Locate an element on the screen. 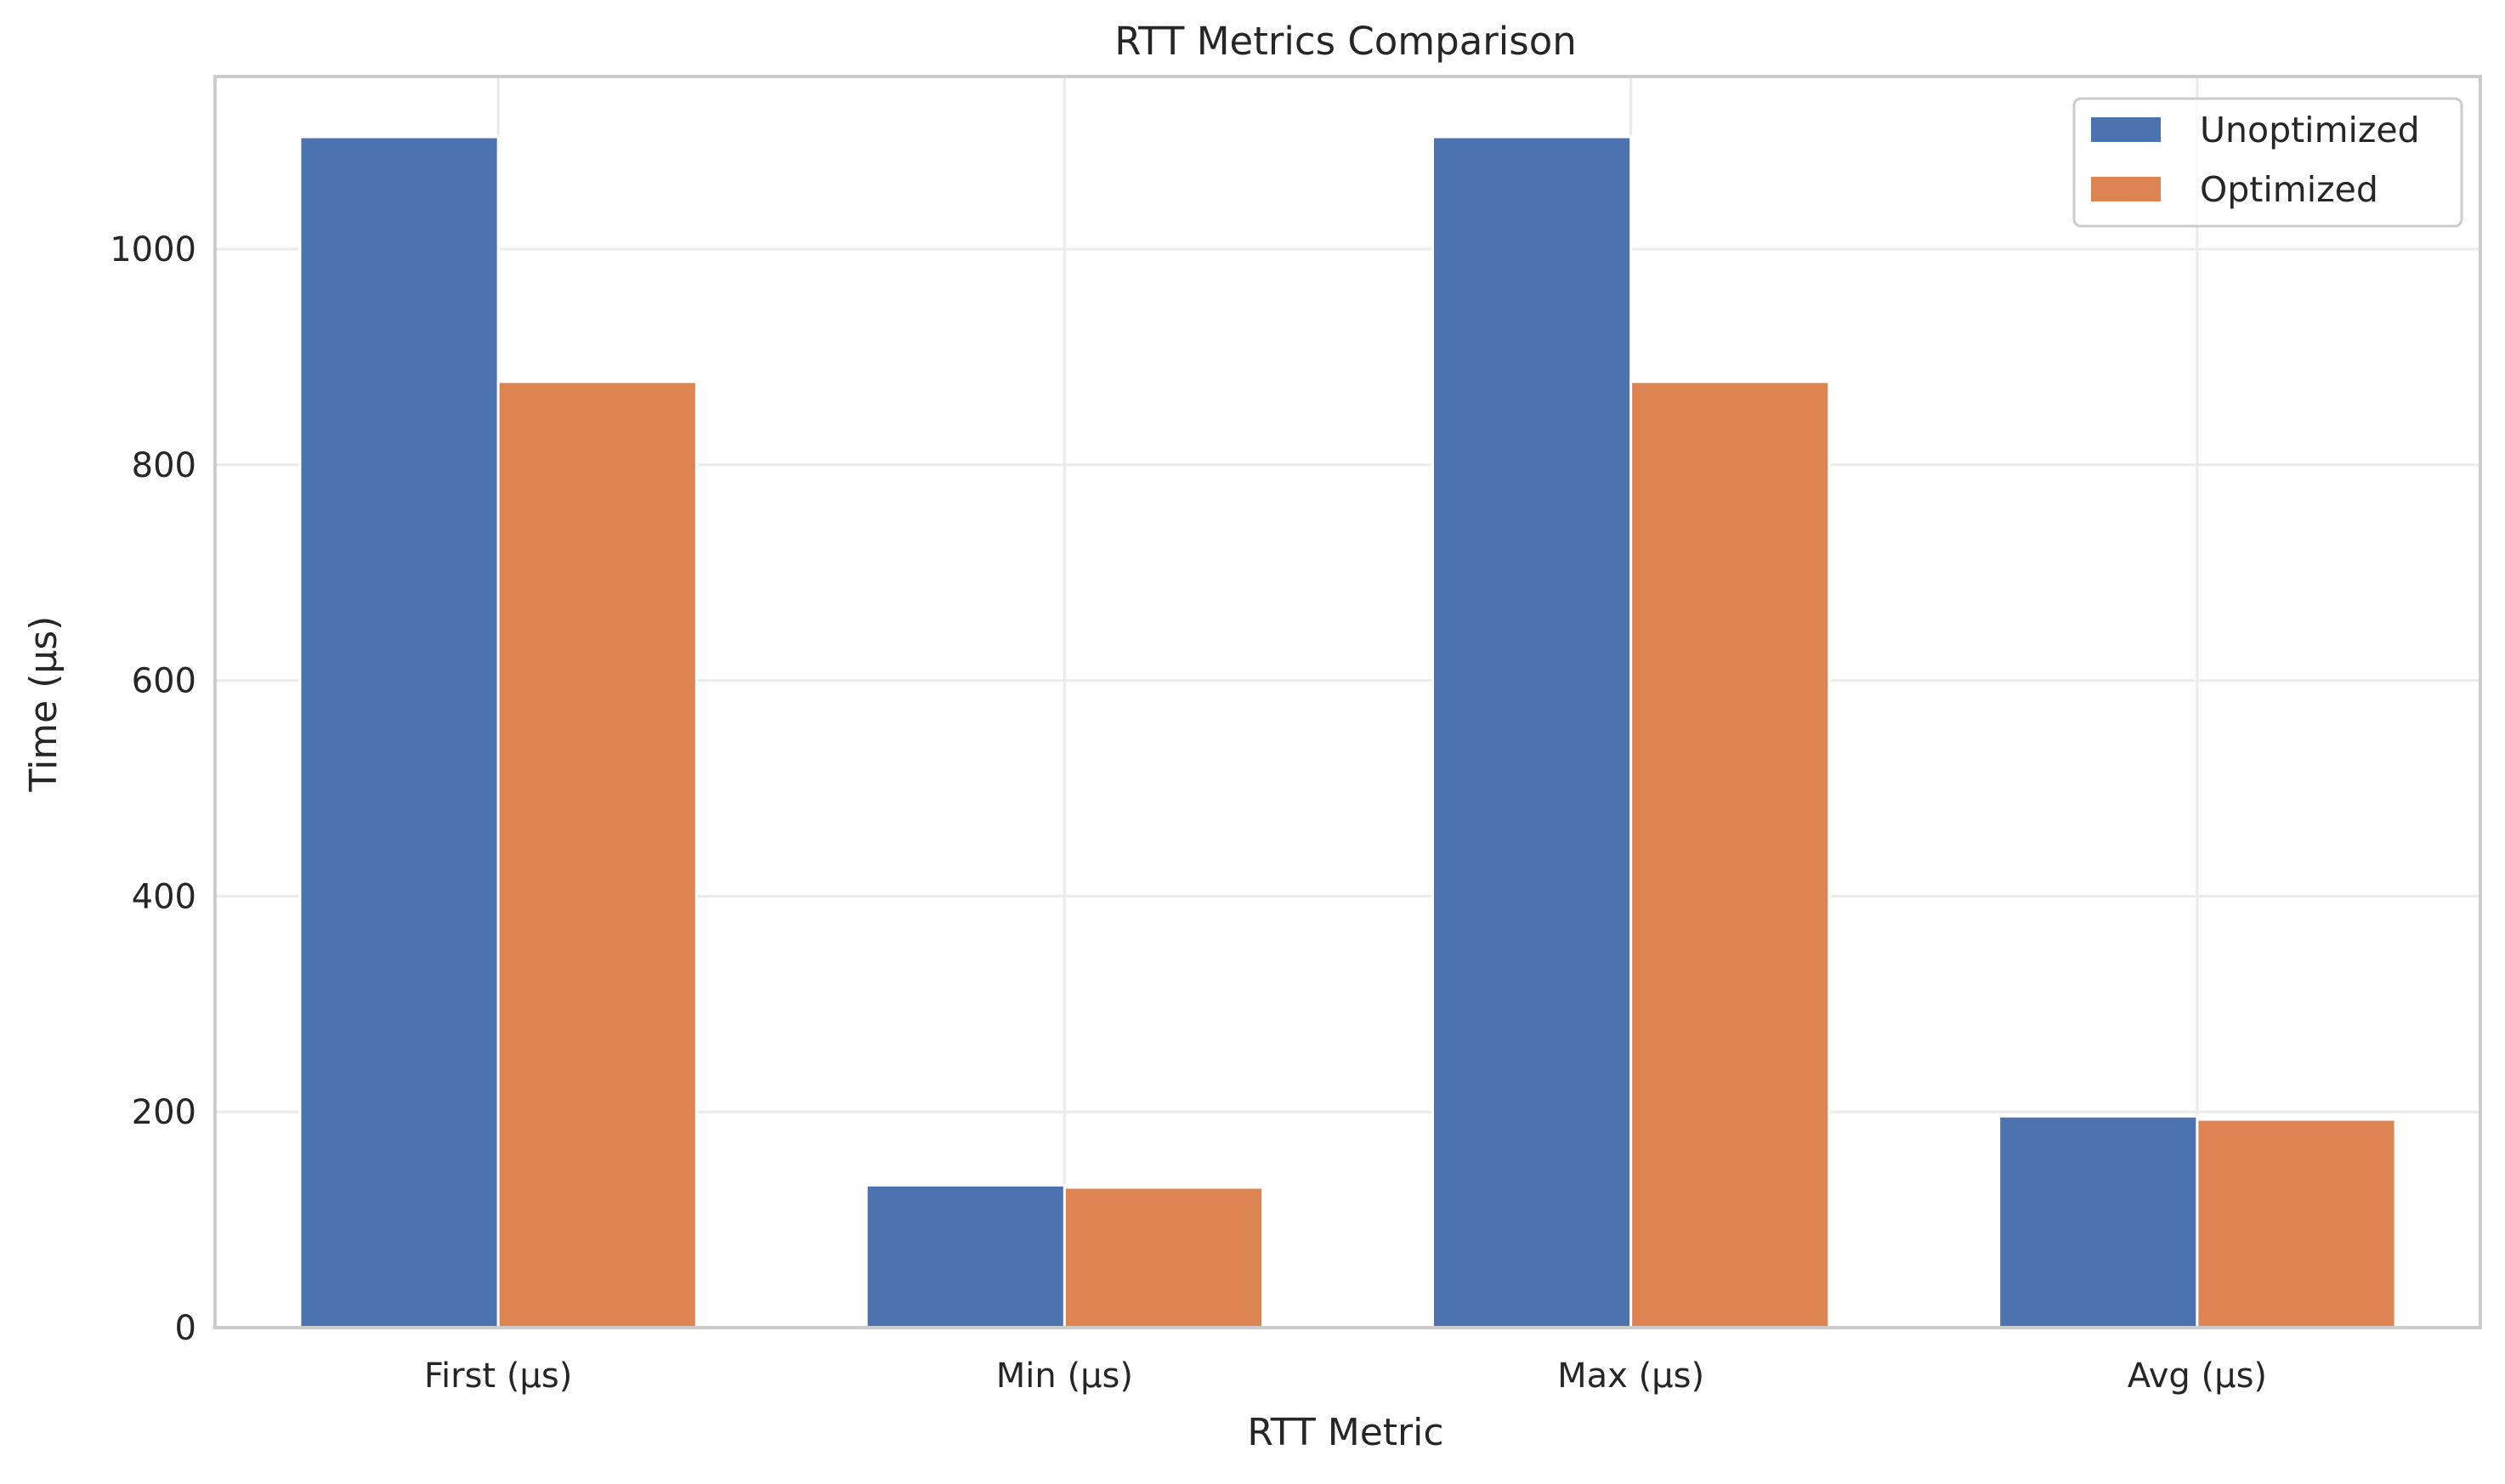  x-axis-label: RTT Metric is located at coordinates (1345, 1432).